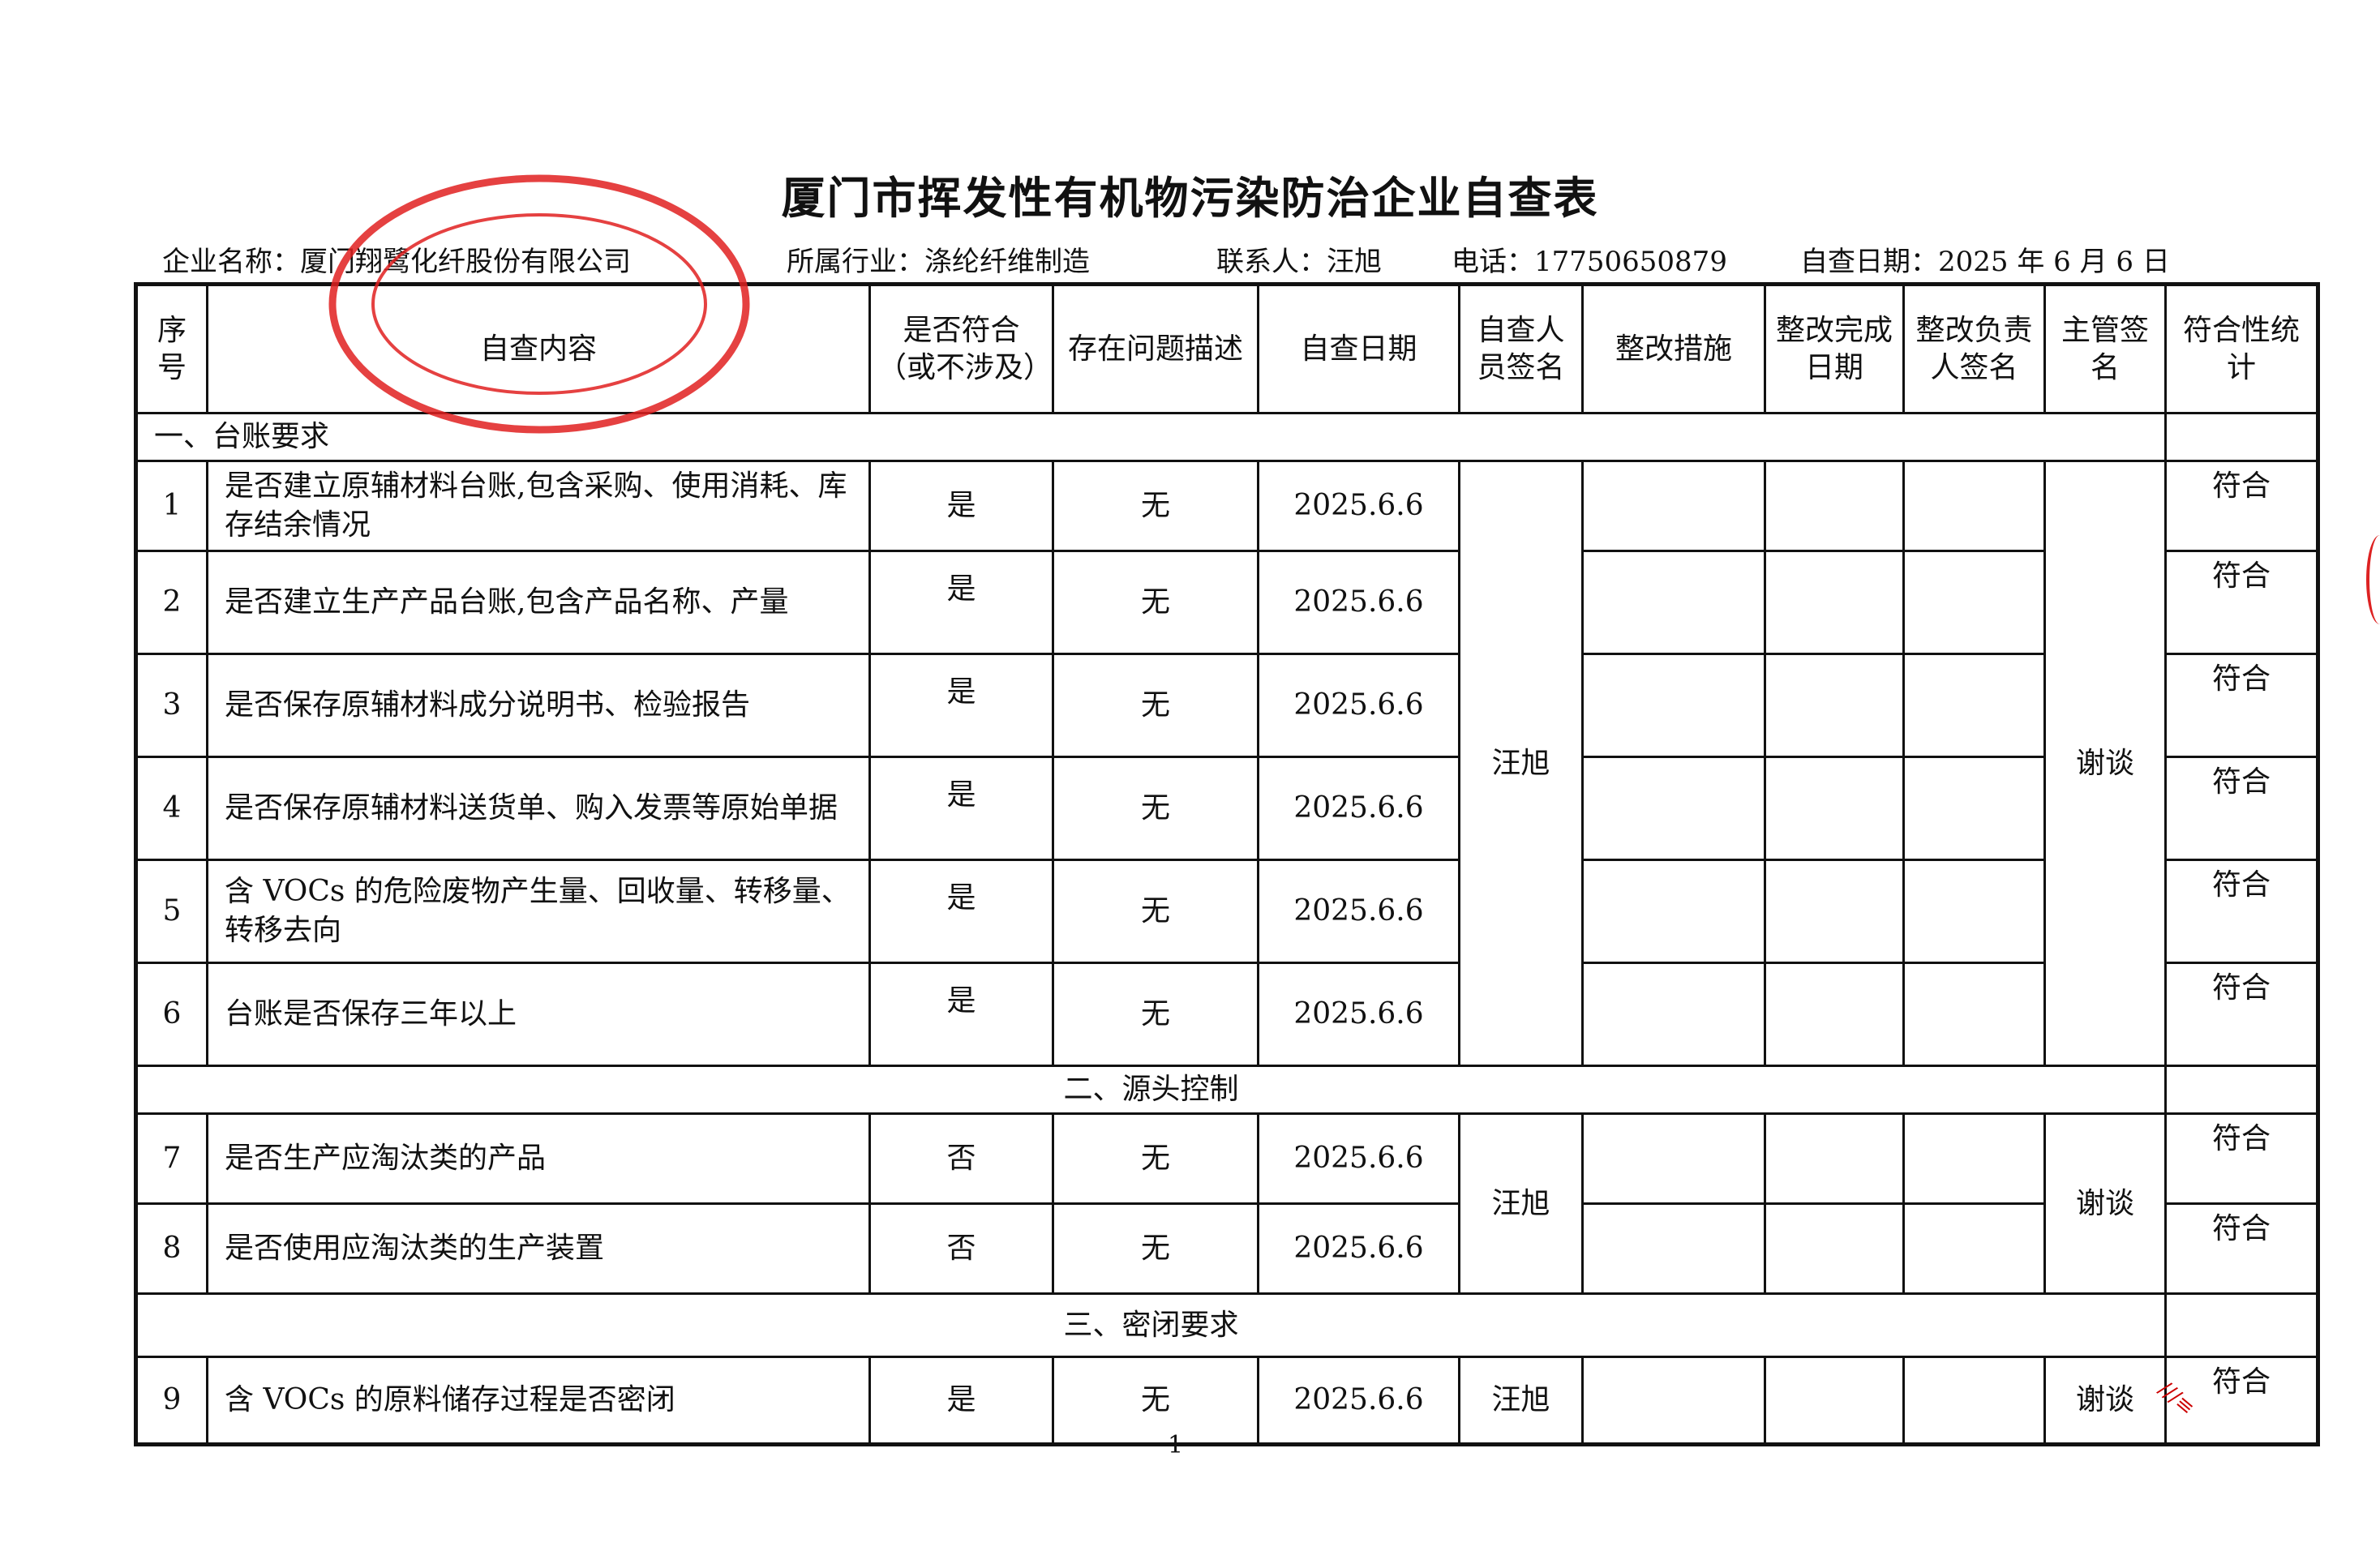  I want to click on section-title: 二、源头控制, so click(1151, 1090).